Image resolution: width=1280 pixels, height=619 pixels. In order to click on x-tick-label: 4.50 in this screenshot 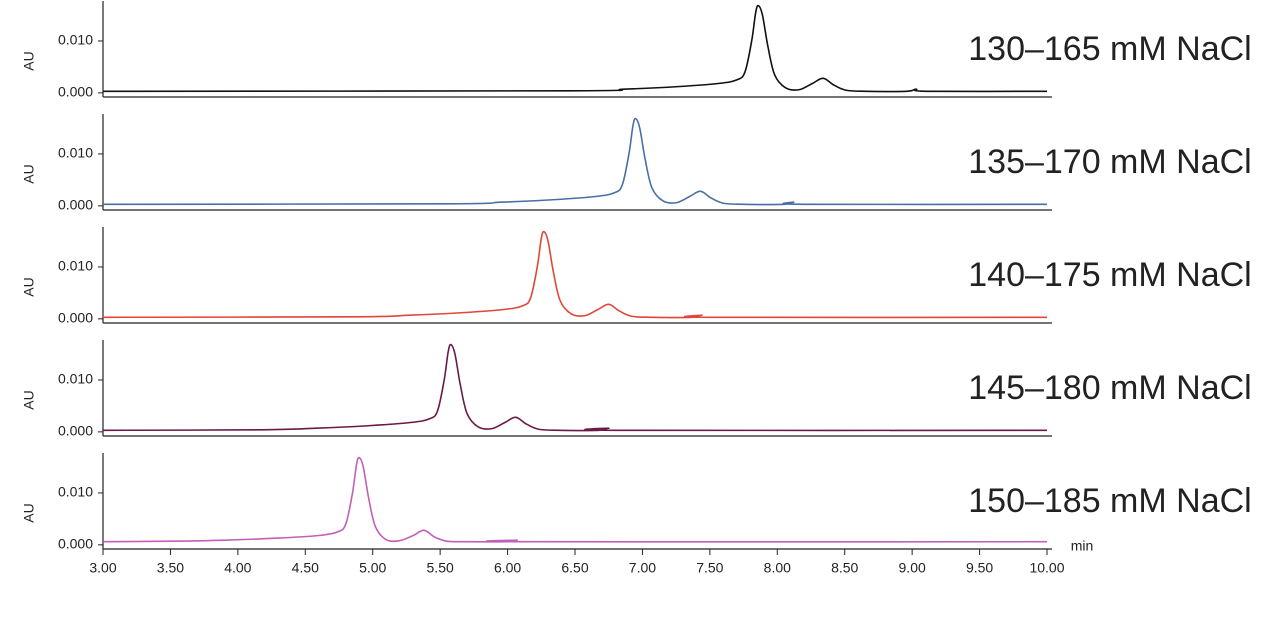, I will do `click(305, 568)`.